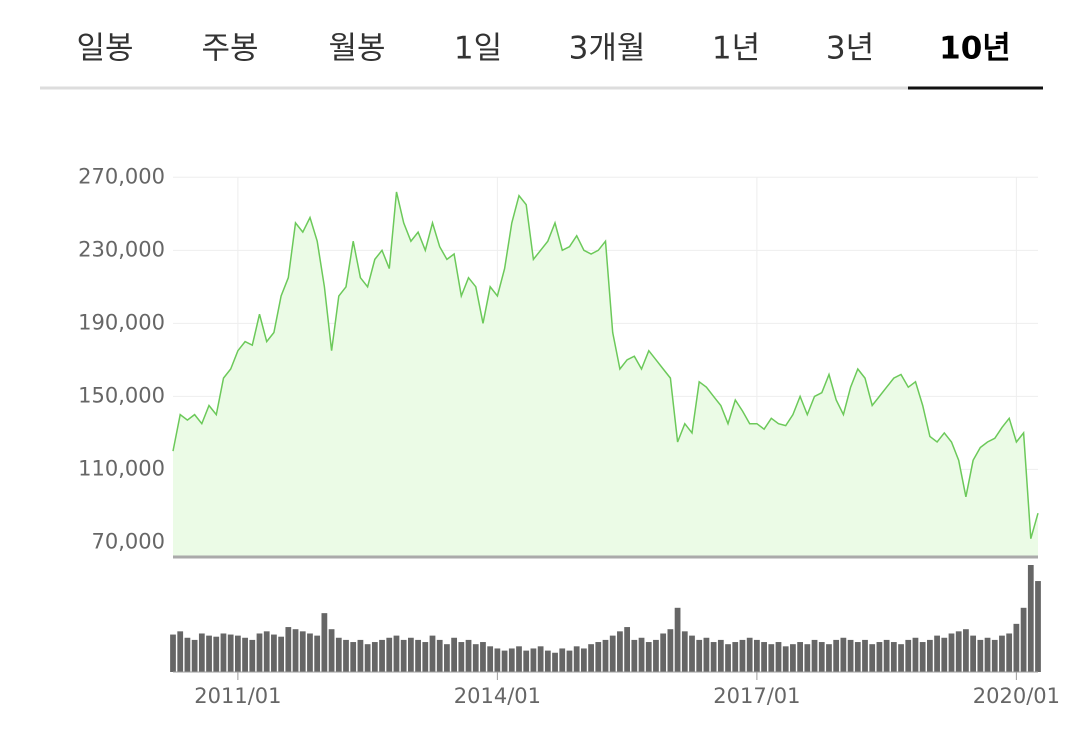  I want to click on x-tick-label: 2020/01, so click(1016, 696).